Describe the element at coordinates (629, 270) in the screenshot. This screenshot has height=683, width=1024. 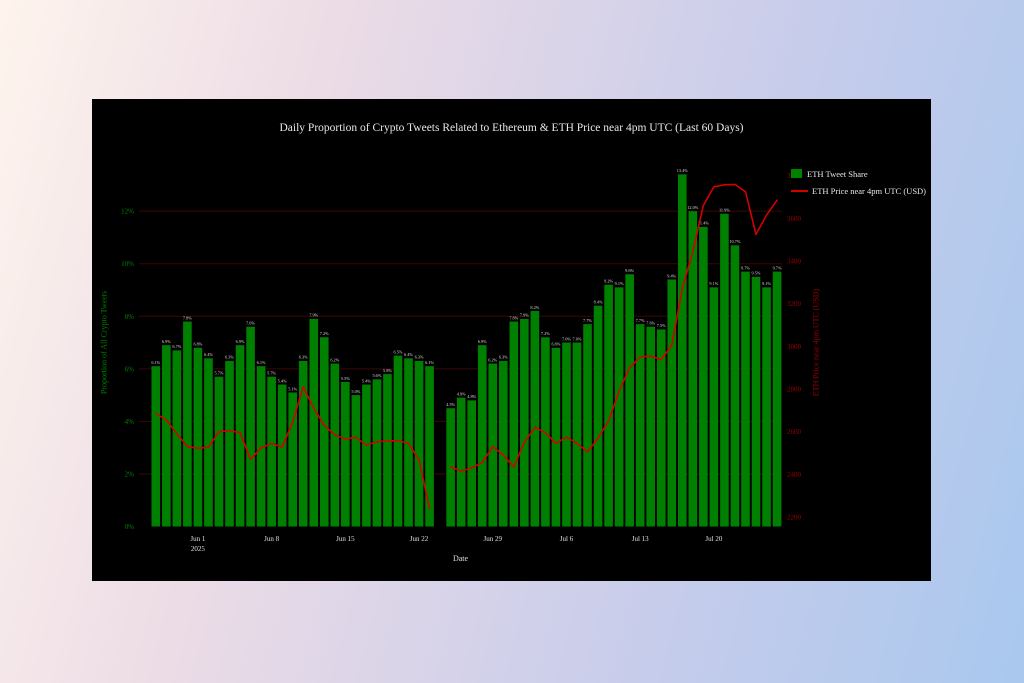
I see `bar-value-label: 9.6%` at that location.